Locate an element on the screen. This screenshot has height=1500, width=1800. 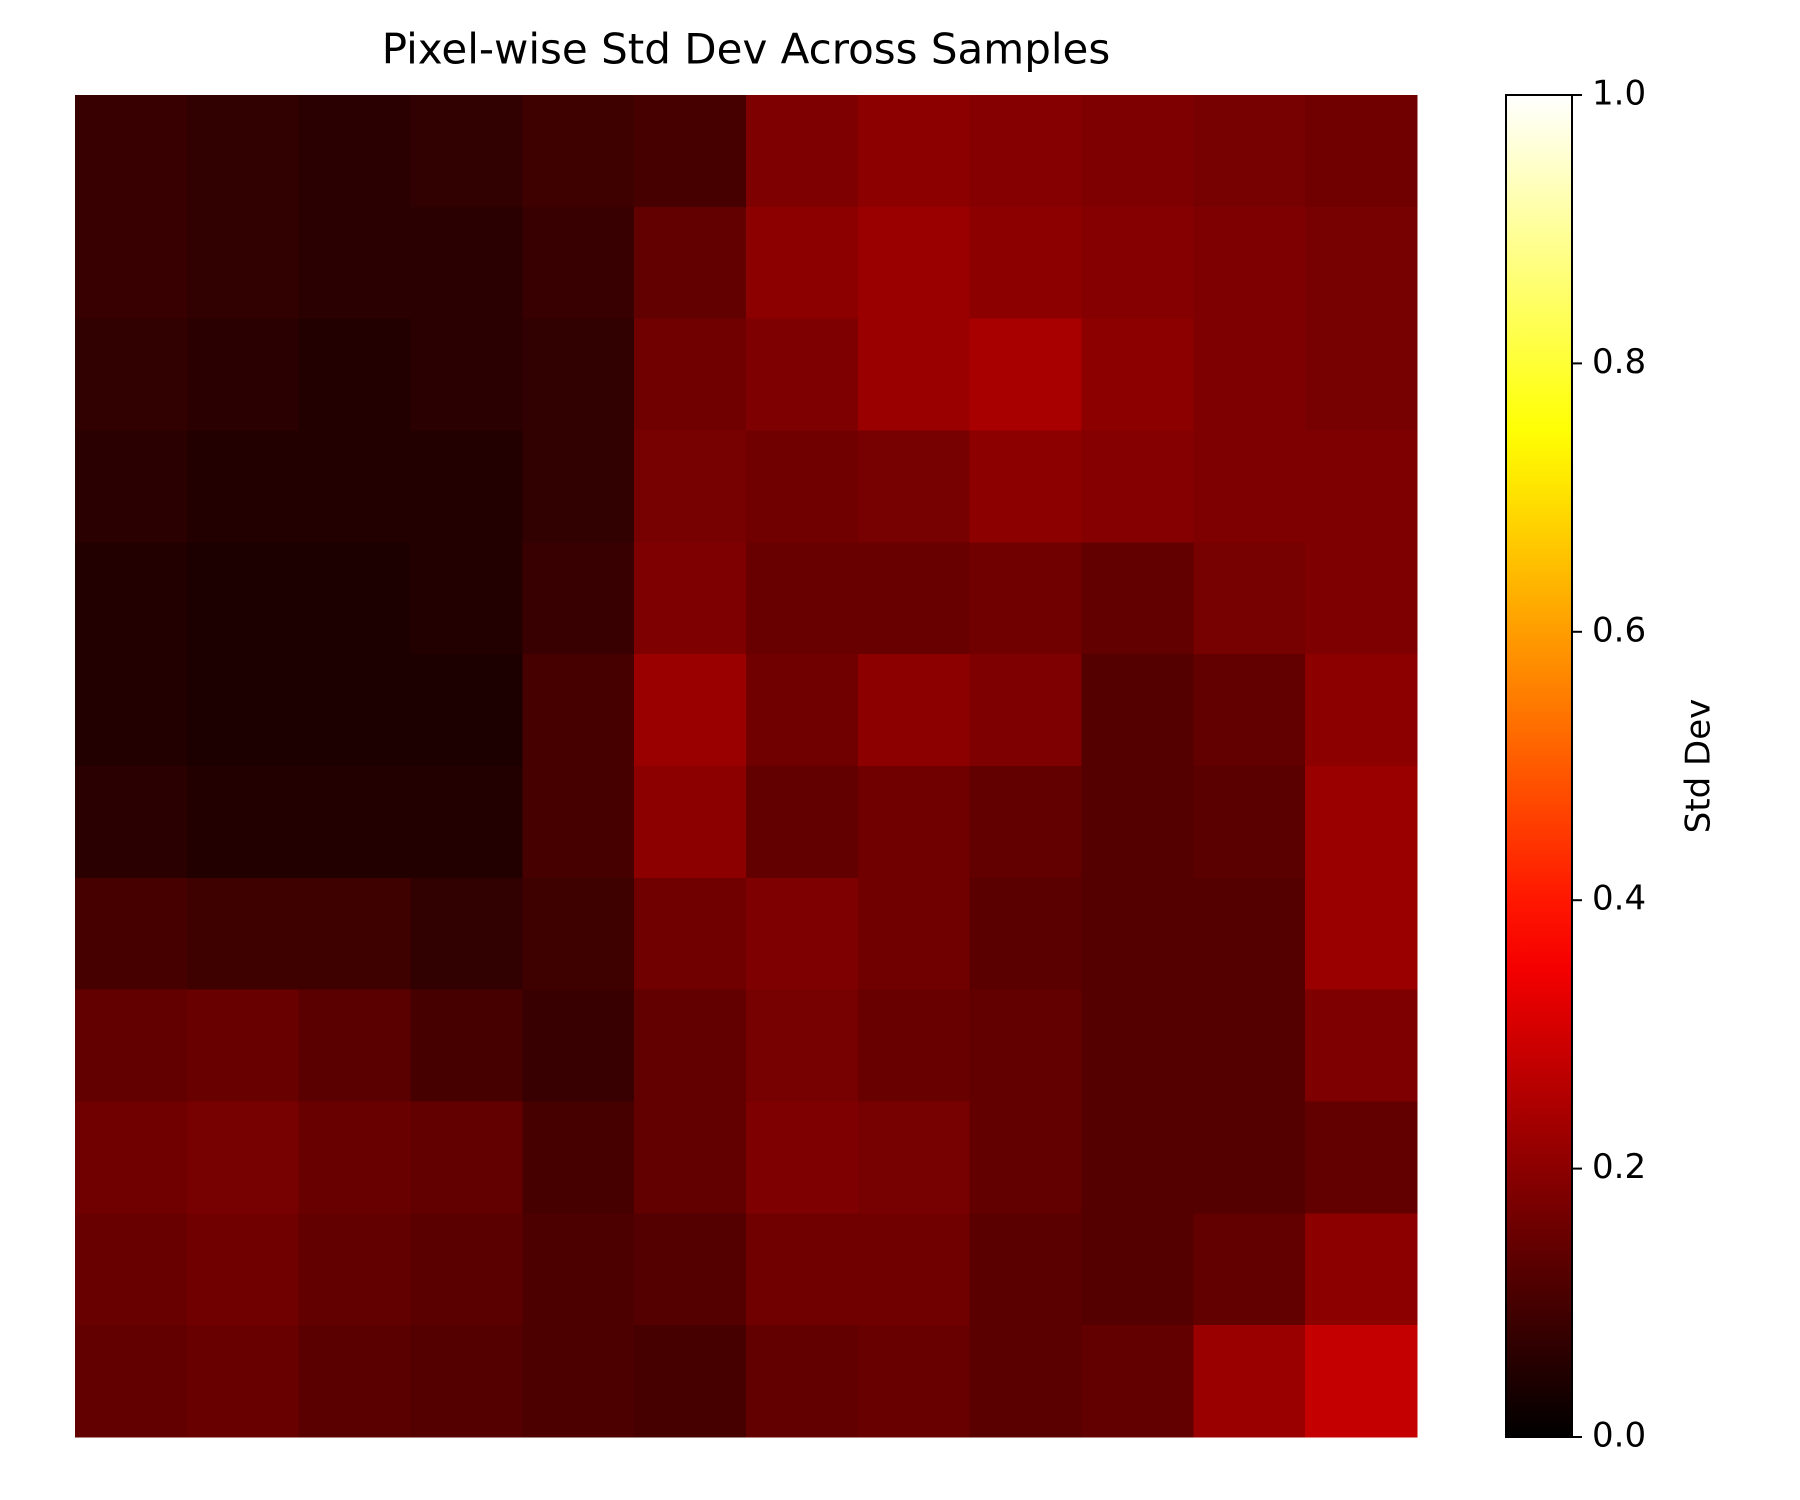
colorbar-tick-label: 0.8 is located at coordinates (1619, 362).